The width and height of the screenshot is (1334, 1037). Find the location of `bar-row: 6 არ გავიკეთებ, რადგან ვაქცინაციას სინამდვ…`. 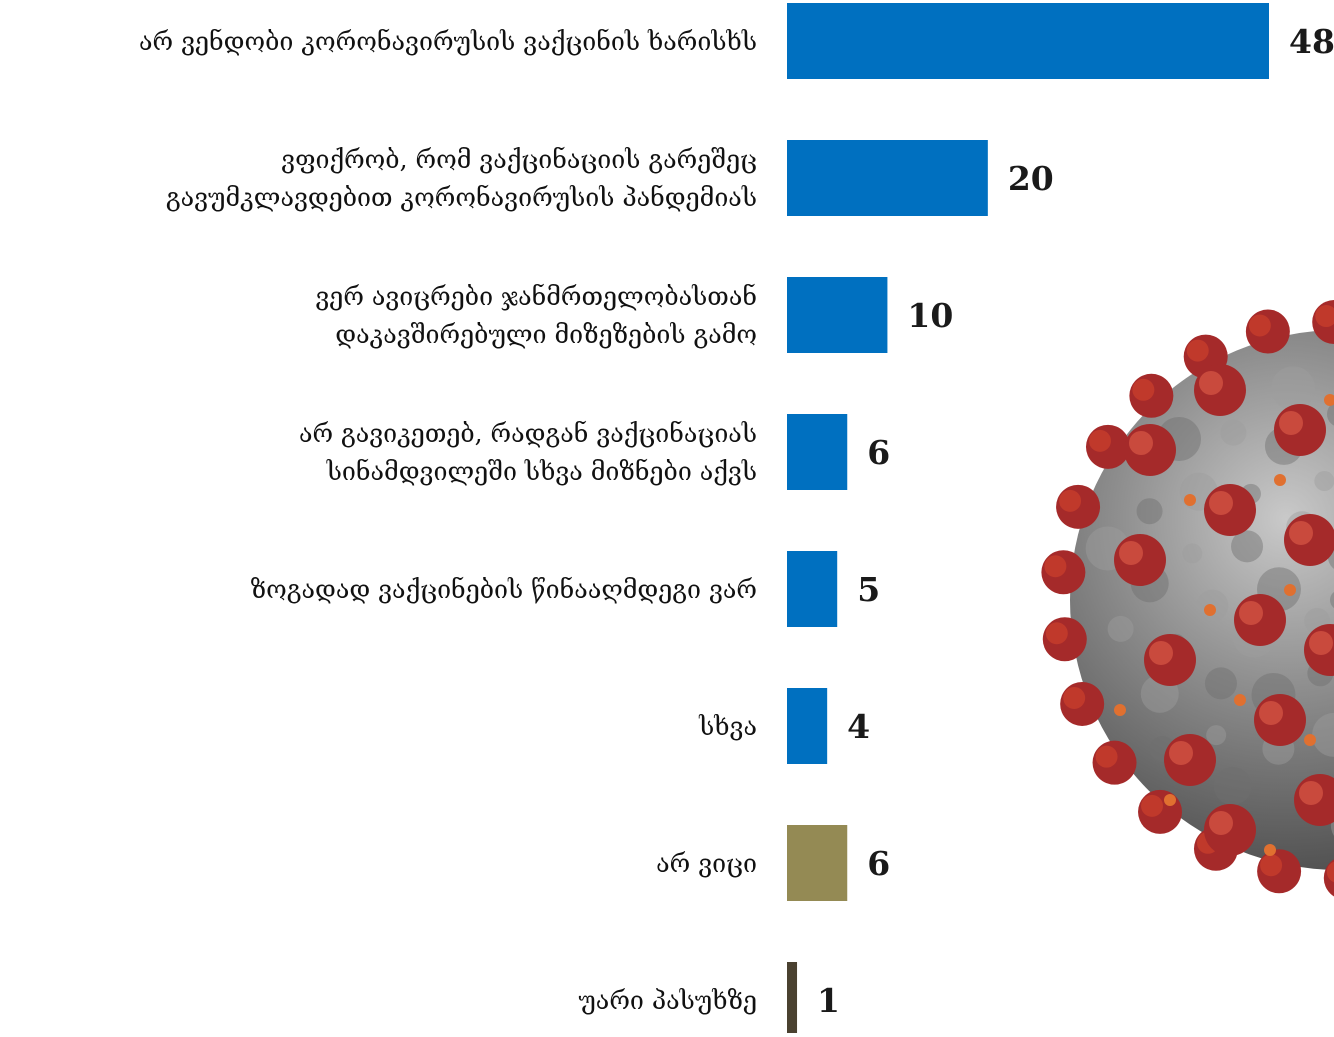

bar-row: 6 არ გავიკეთებ, რადგან ვაქცინაციას სინამდვ… is located at coordinates (594, 452).